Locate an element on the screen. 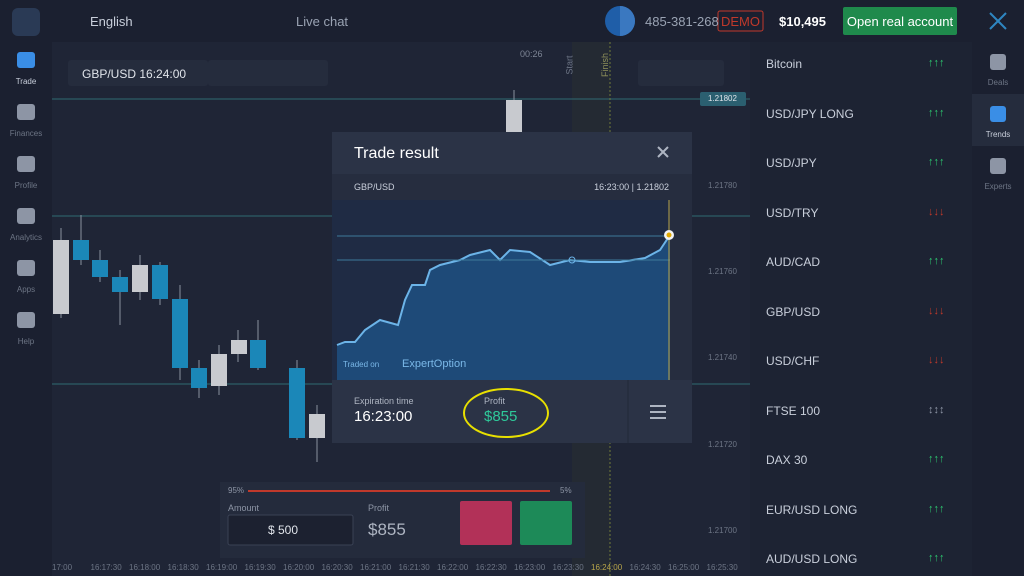 Image resolution: width=1024 pixels, height=576 pixels. time-label: 16:22:30 is located at coordinates (491, 567).